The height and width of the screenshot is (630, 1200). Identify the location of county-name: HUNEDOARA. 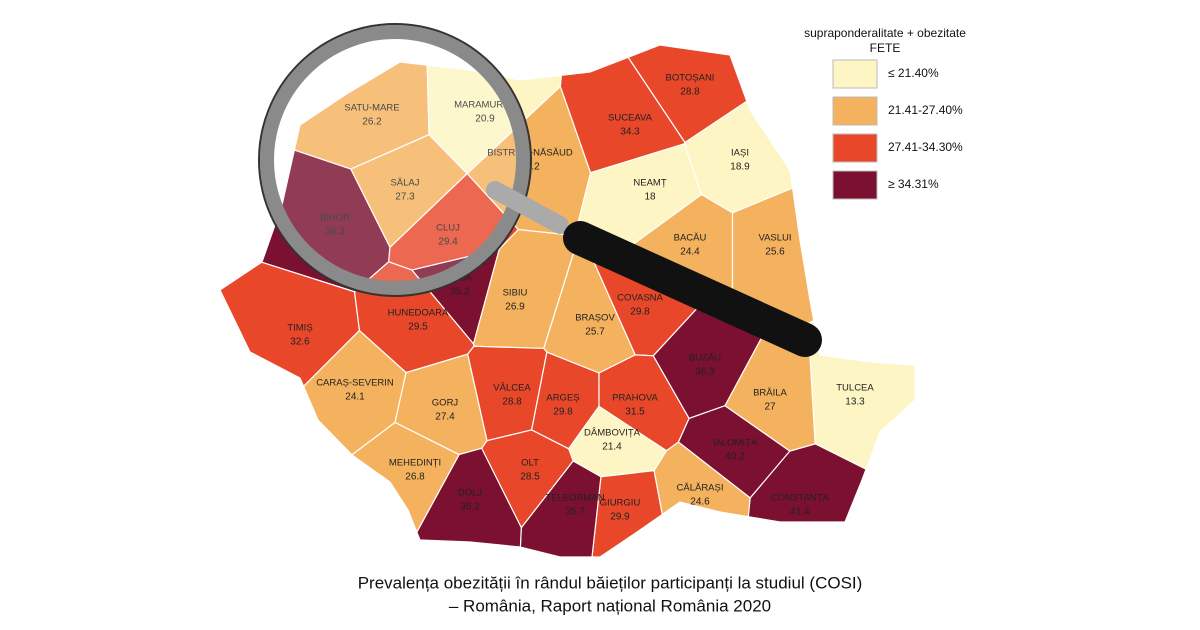
(418, 313).